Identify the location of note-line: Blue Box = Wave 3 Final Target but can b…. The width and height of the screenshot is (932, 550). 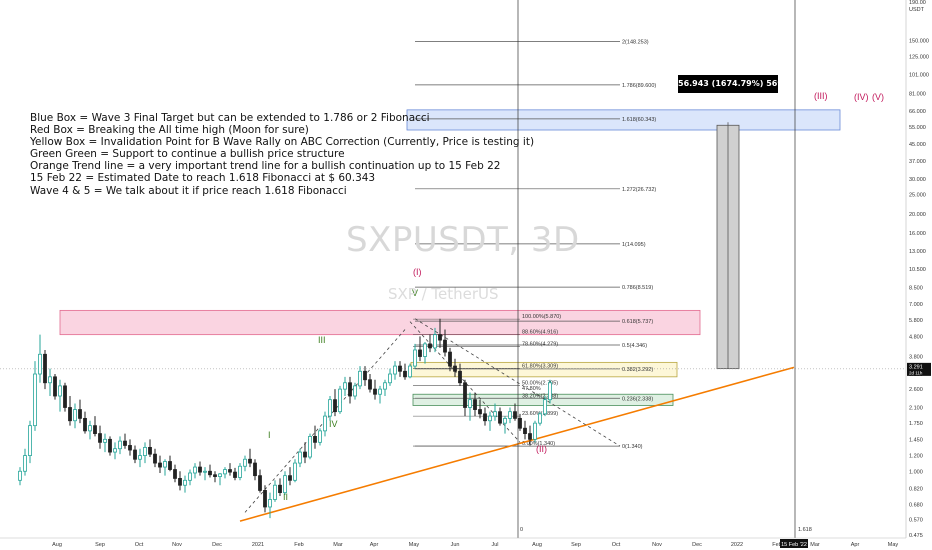
(230, 118).